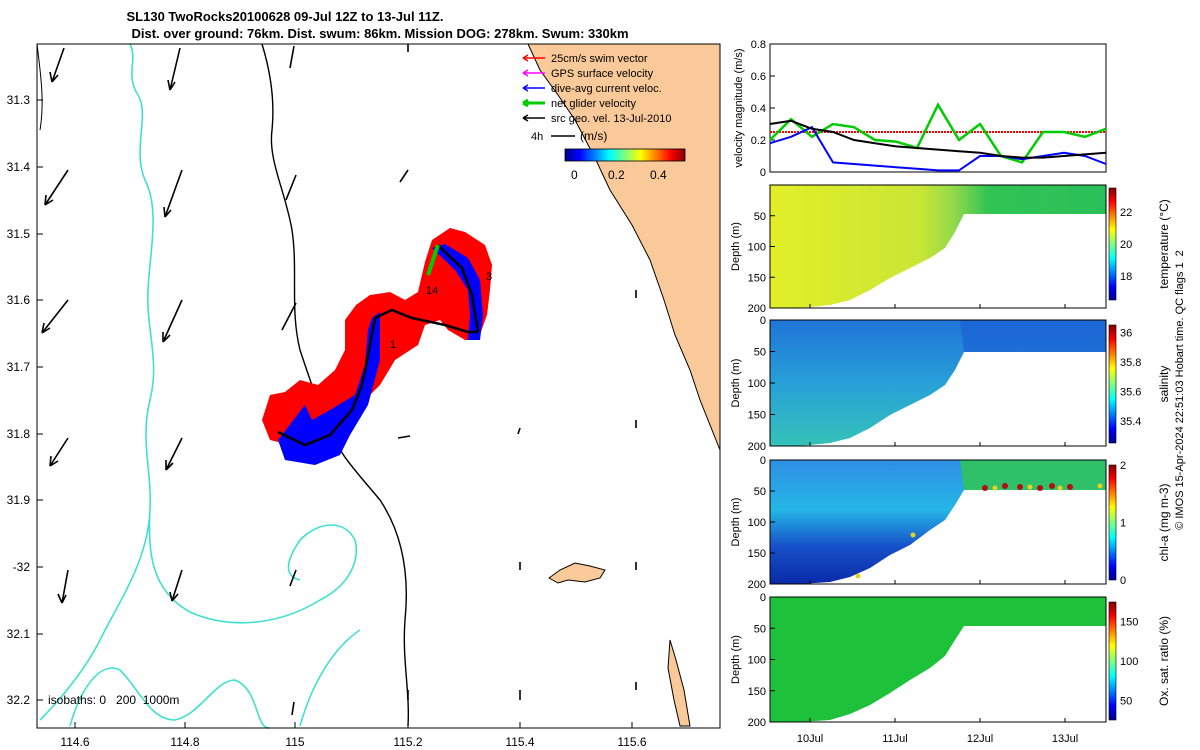  I want to click on map-x-tick-label: 115, so click(294, 742).